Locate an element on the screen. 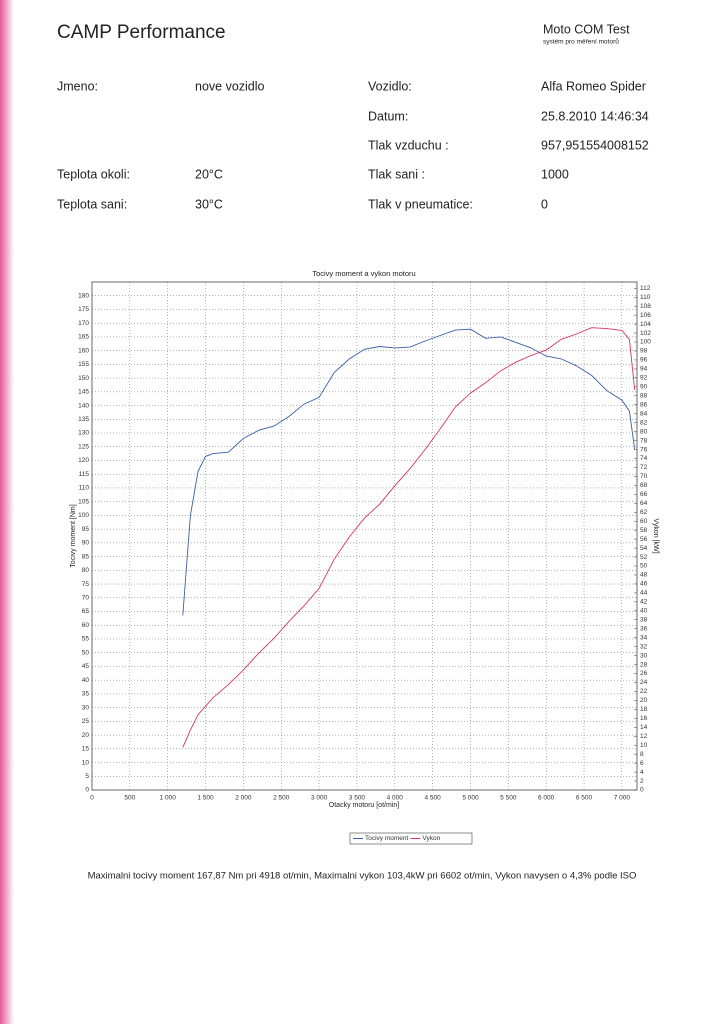 This screenshot has width=724, height=1024. scan-edge is located at coordinates (7, 512).